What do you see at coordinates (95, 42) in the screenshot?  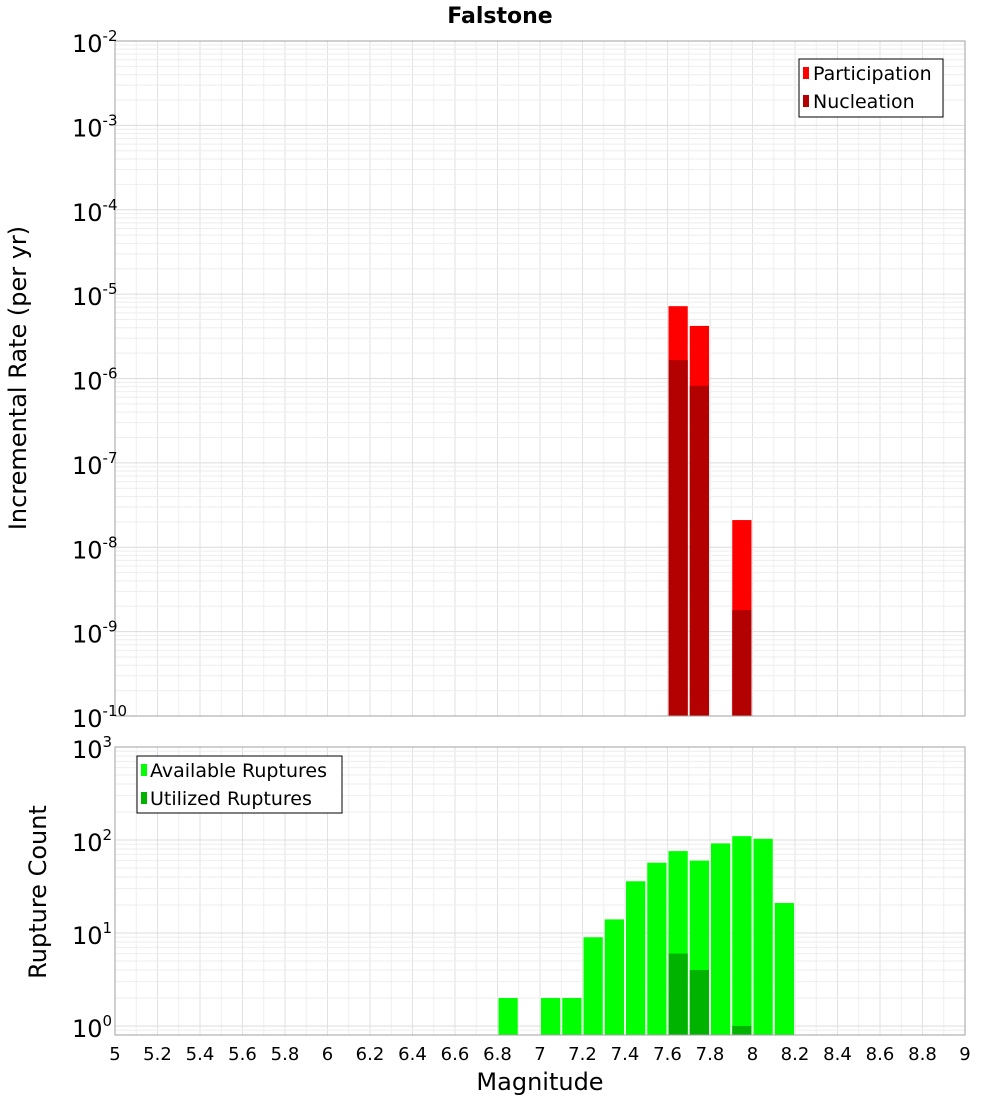 I see `rate-ytick-label: 10⁻²` at bounding box center [95, 42].